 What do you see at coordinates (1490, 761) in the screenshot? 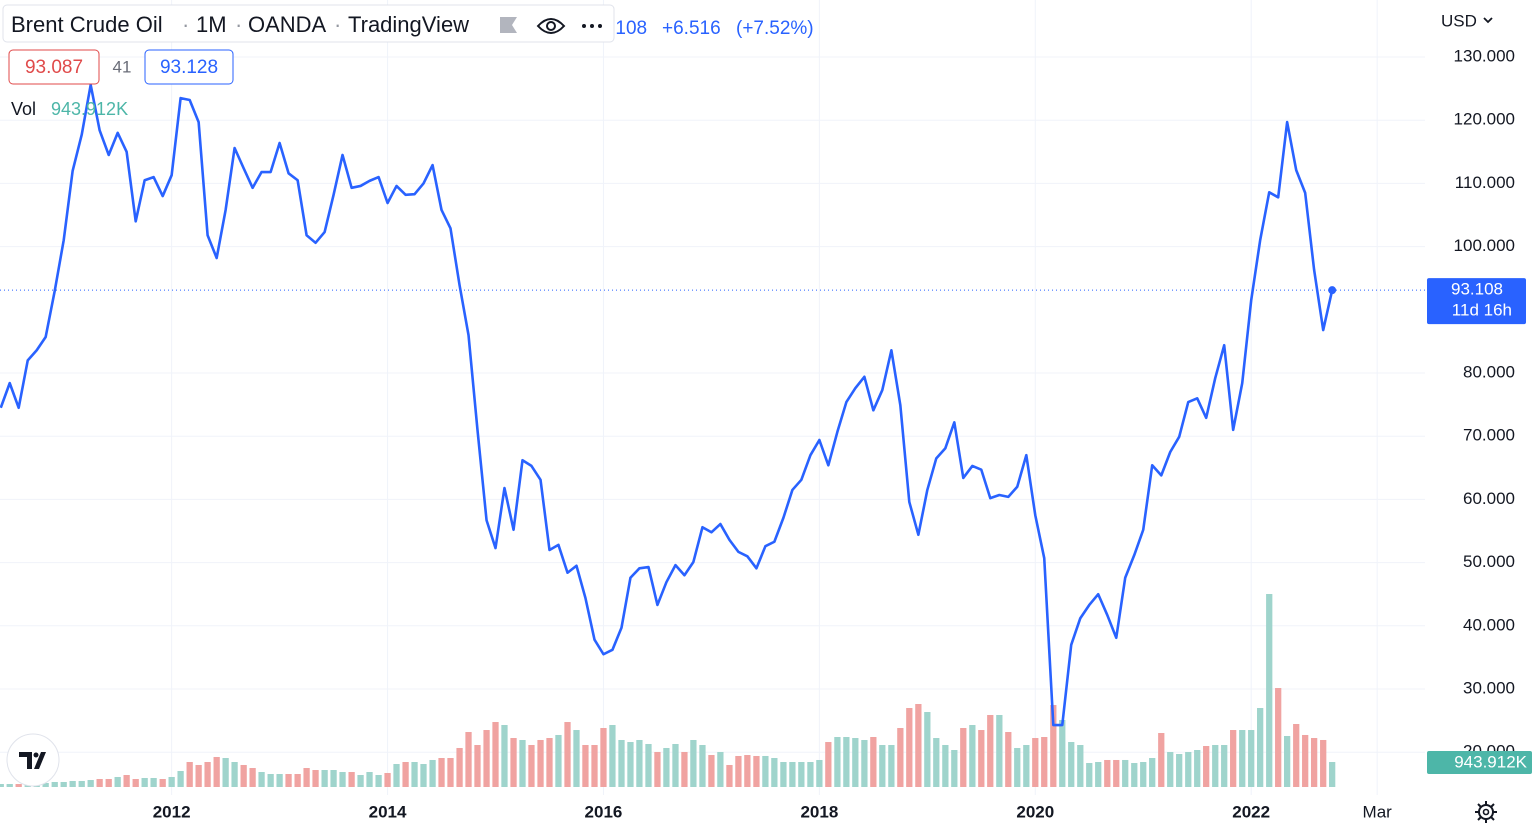
I see `volume-tag-value: 943.912K` at bounding box center [1490, 761].